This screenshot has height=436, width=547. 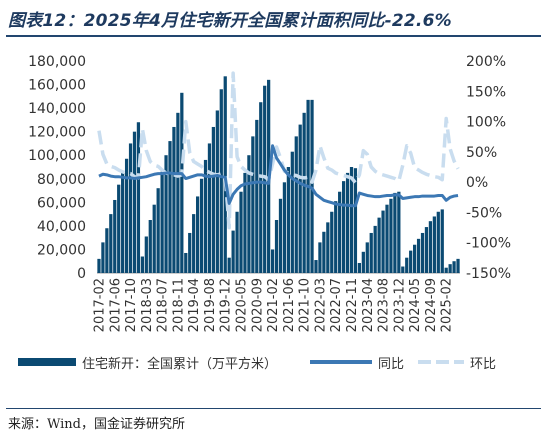 What do you see at coordinates (305, 305) in the screenshot?
I see `x-tick-group: 2021-10` at bounding box center [305, 305].